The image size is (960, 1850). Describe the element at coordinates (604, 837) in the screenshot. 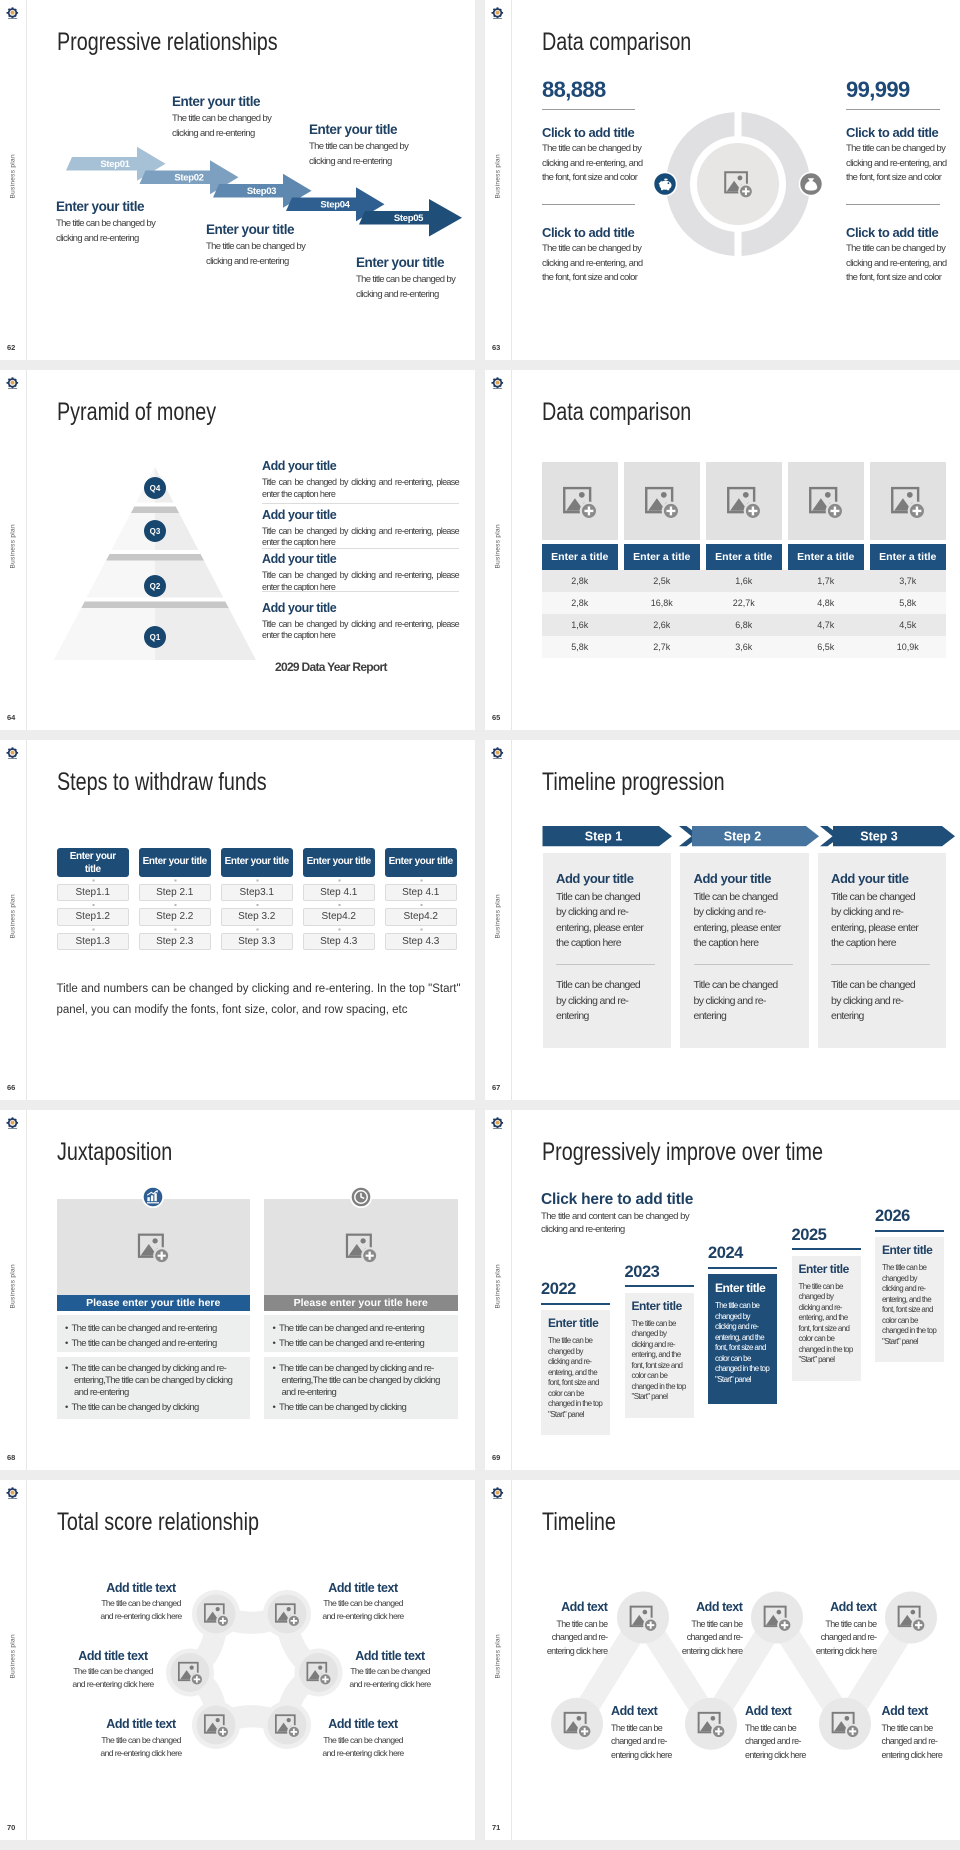

I see `svg-text: Step 1` at that location.